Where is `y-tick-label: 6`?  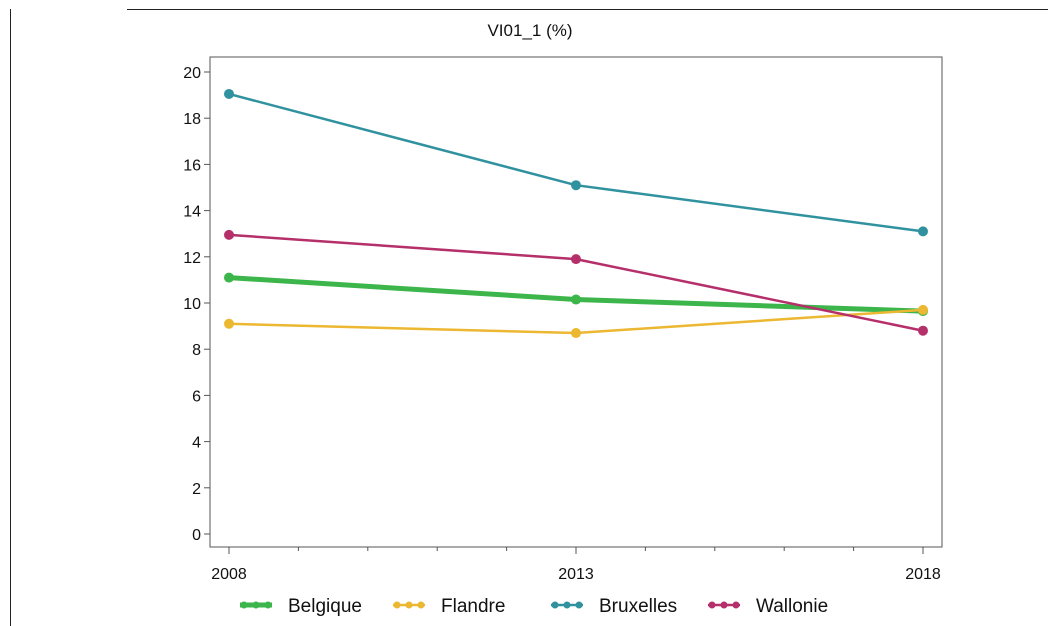
y-tick-label: 6 is located at coordinates (196, 396).